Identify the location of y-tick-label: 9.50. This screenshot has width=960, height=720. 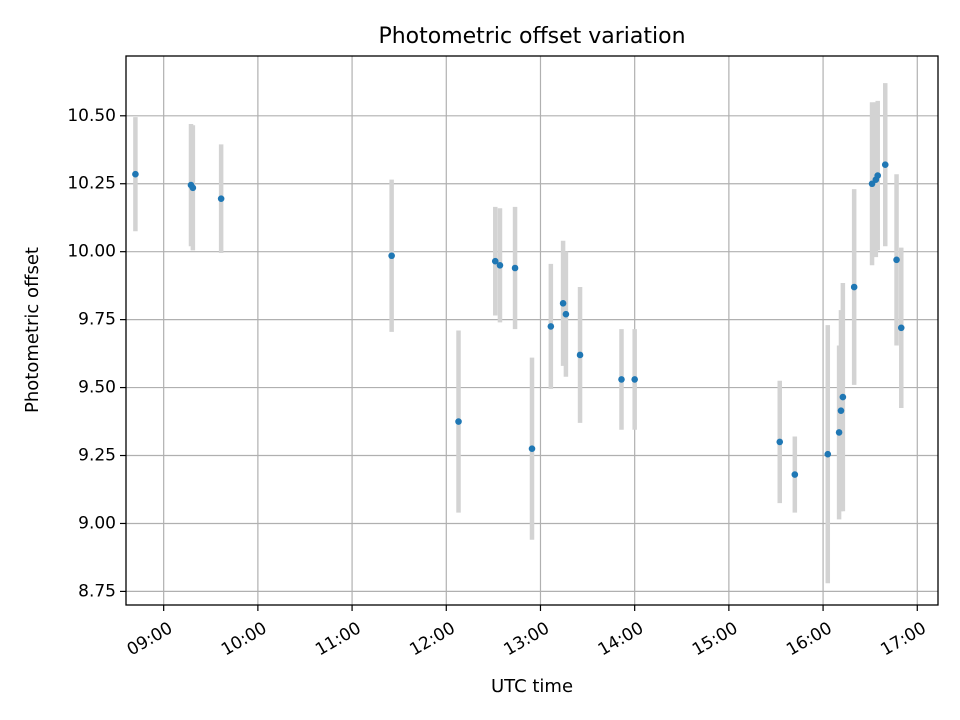
(97, 388).